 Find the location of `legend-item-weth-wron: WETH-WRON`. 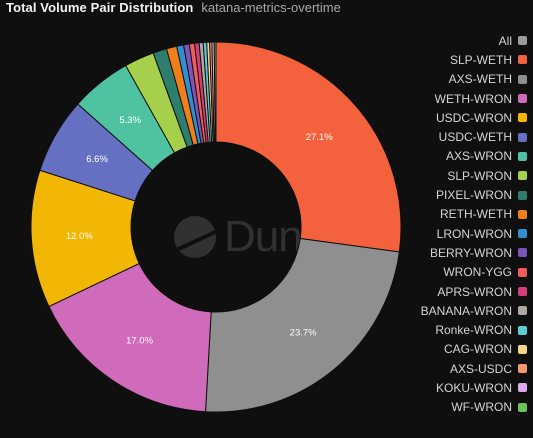

legend-item-weth-wron: WETH-WRON is located at coordinates (457, 98).